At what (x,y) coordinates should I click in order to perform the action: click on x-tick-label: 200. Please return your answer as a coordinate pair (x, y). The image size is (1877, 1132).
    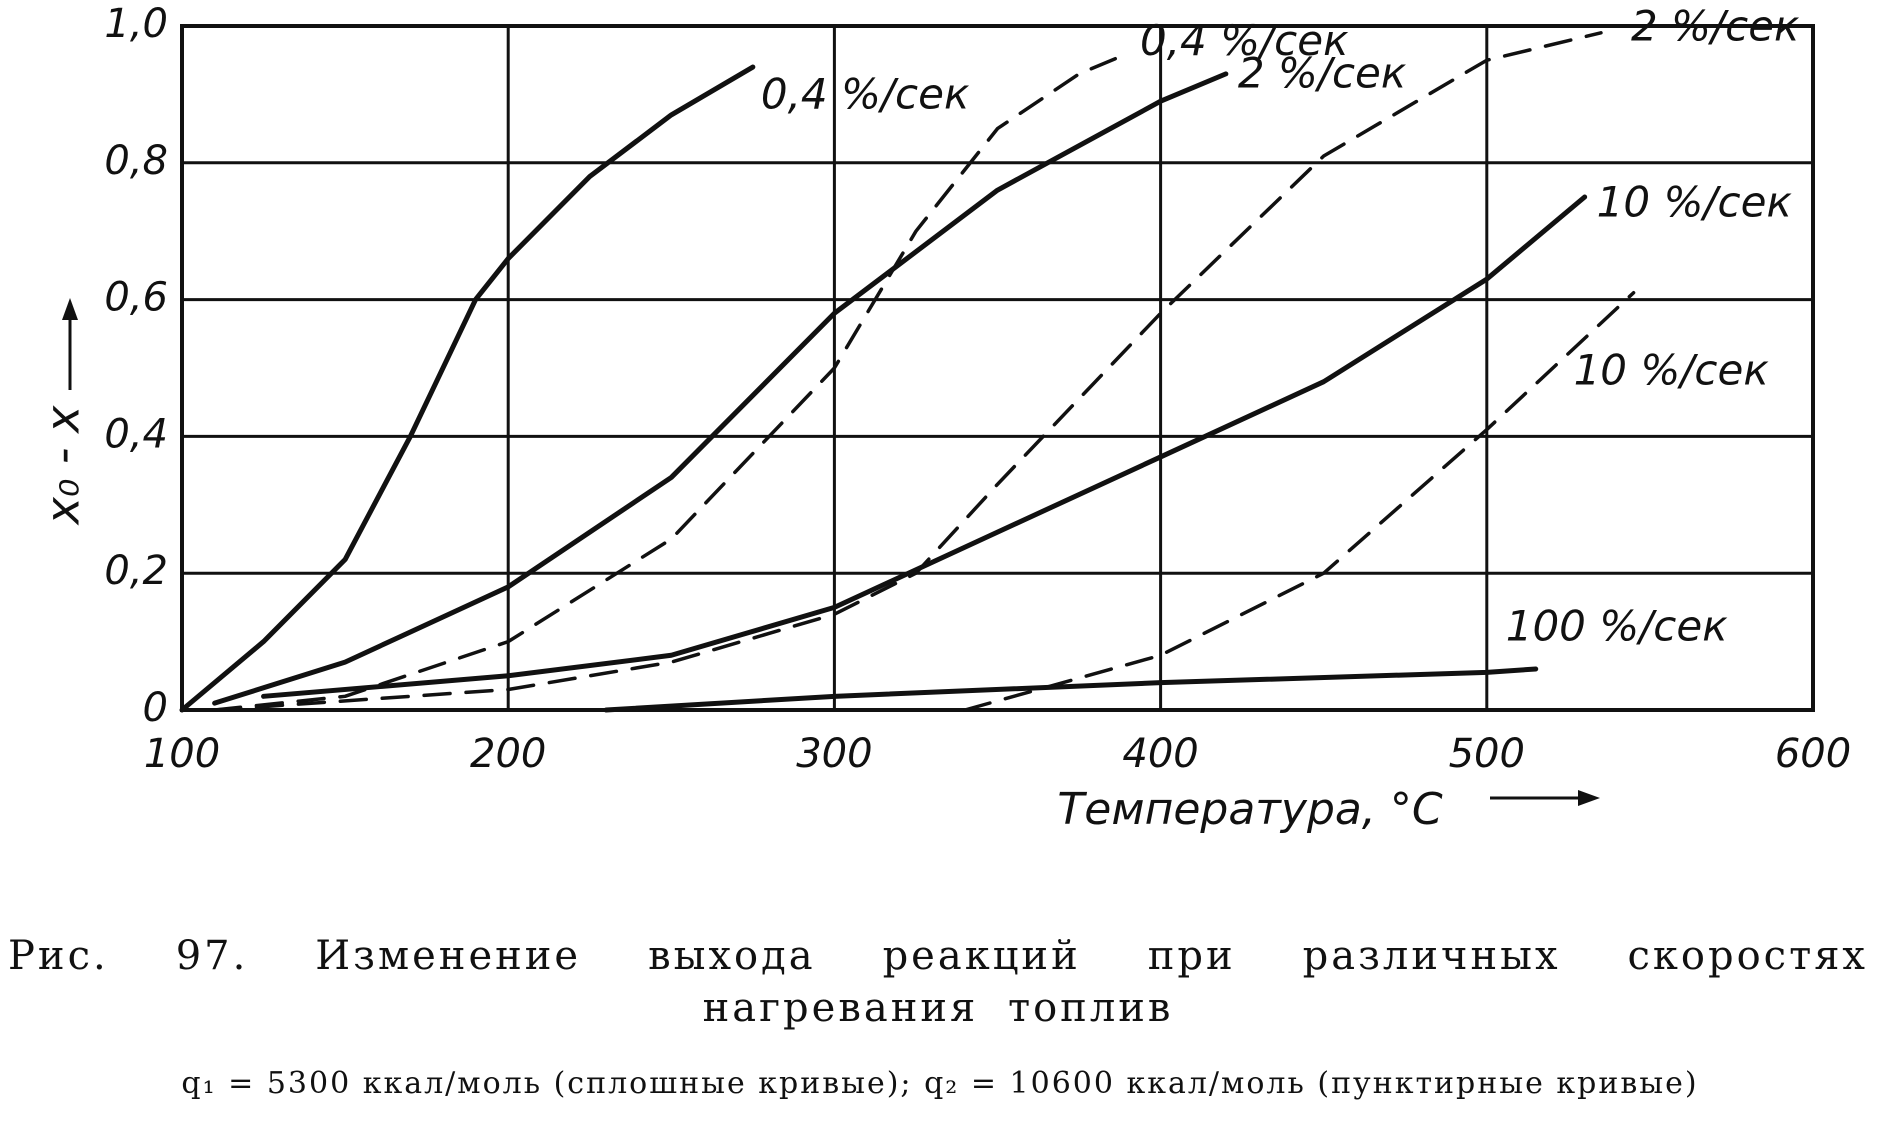
    Looking at the image, I should click on (508, 754).